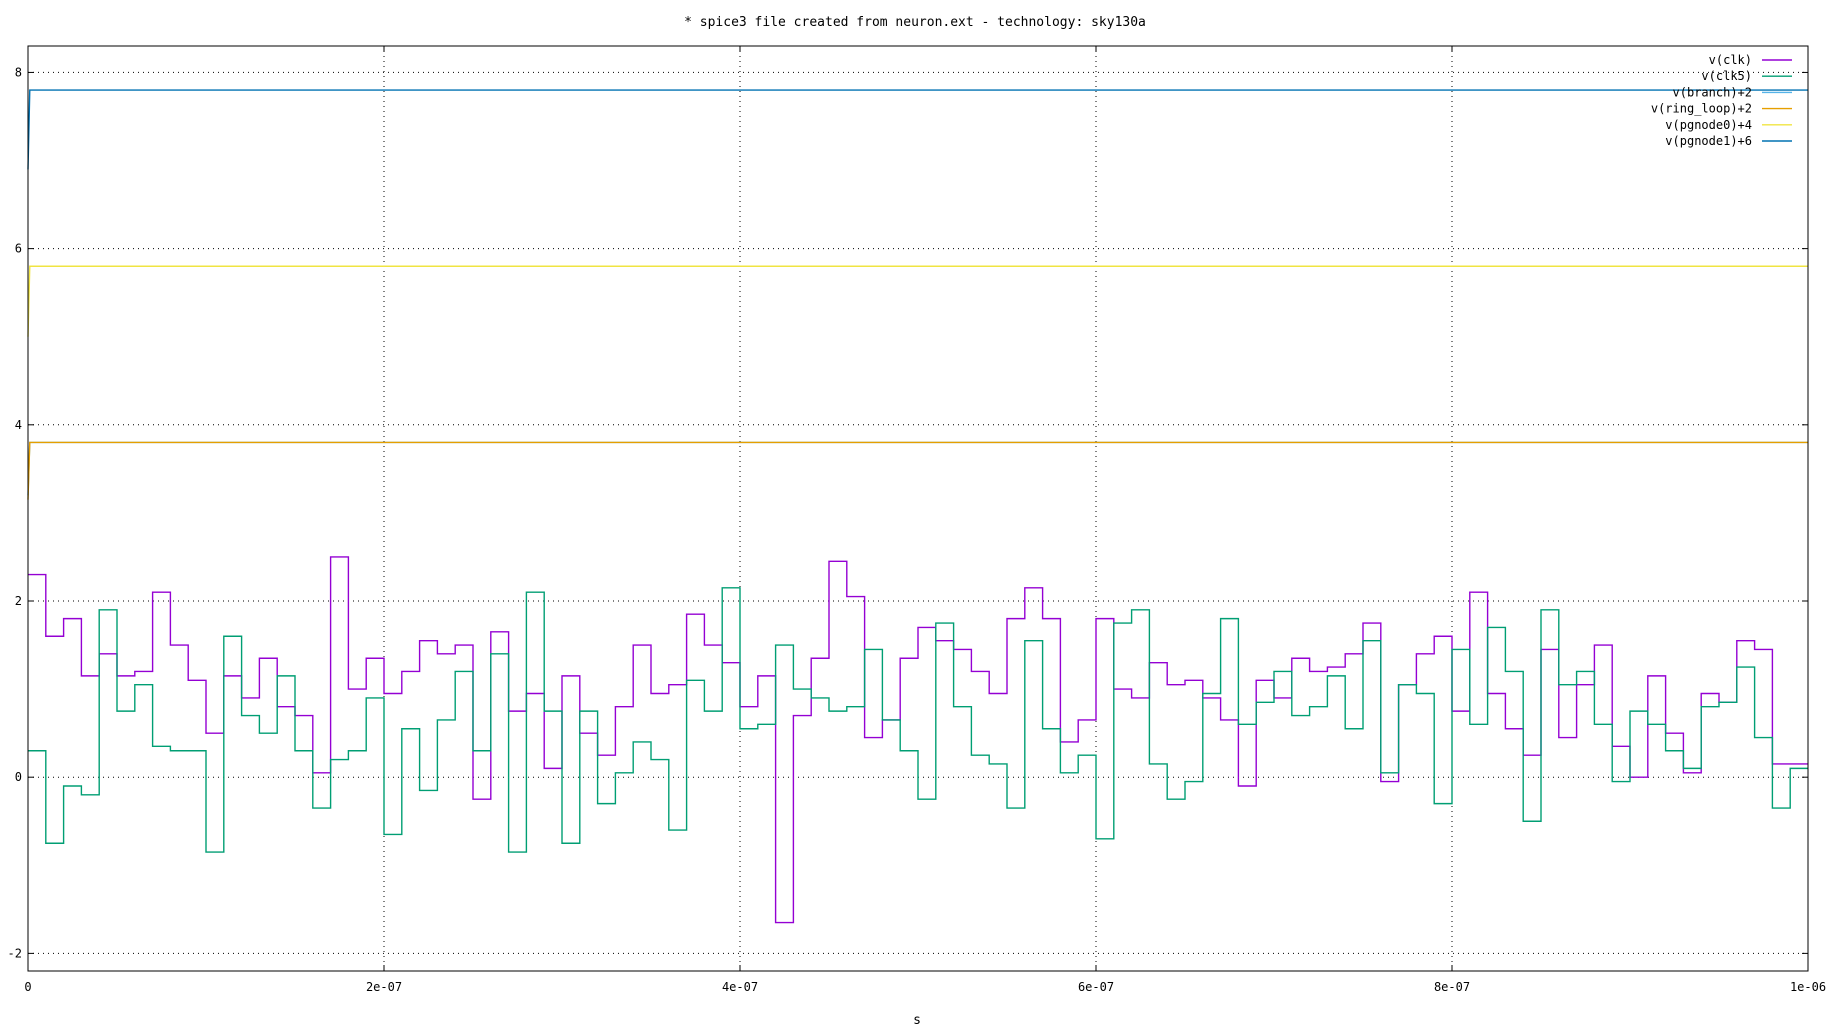  Describe the element at coordinates (18, 601) in the screenshot. I see `y-tick-label: 2` at that location.